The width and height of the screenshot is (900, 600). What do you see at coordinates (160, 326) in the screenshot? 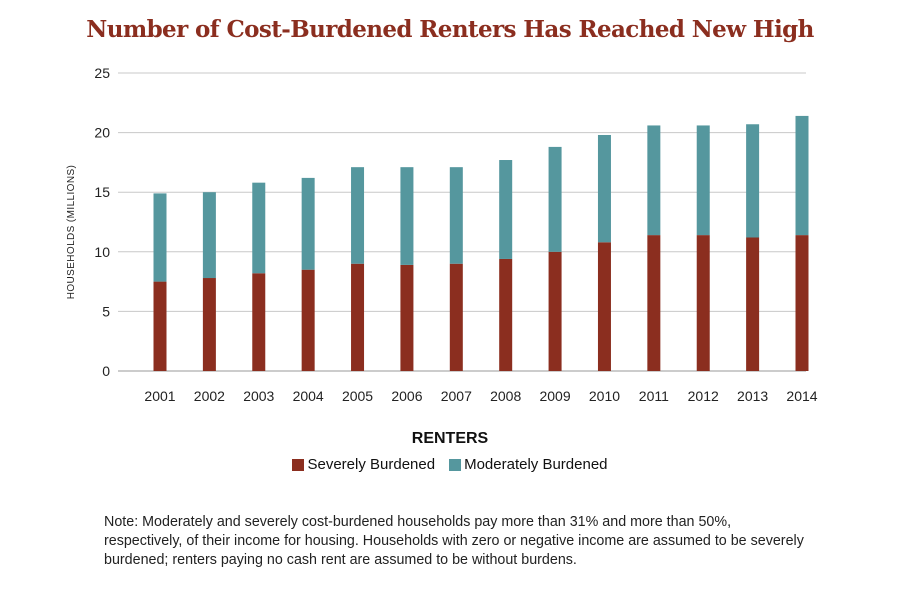
I see `bar-severely-burdened-2001` at bounding box center [160, 326].